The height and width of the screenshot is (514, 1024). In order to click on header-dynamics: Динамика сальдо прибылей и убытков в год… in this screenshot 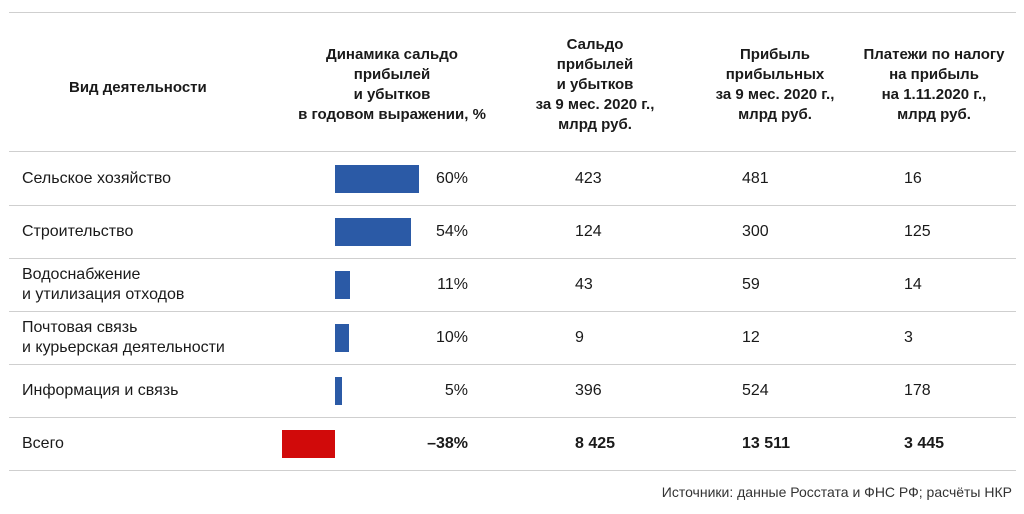, I will do `click(392, 84)`.